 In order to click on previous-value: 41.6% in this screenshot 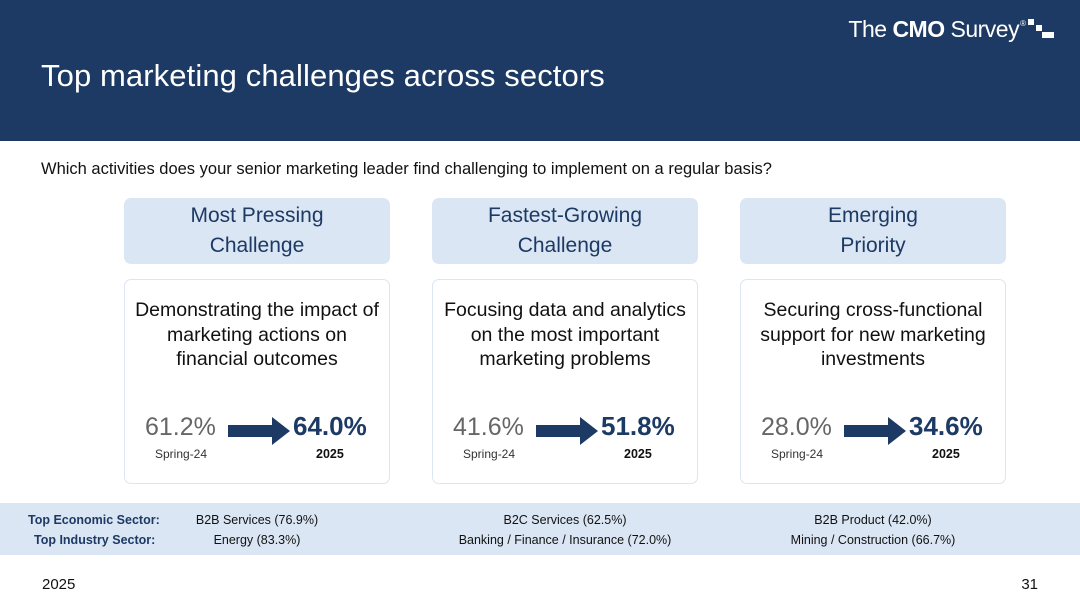, I will do `click(488, 427)`.